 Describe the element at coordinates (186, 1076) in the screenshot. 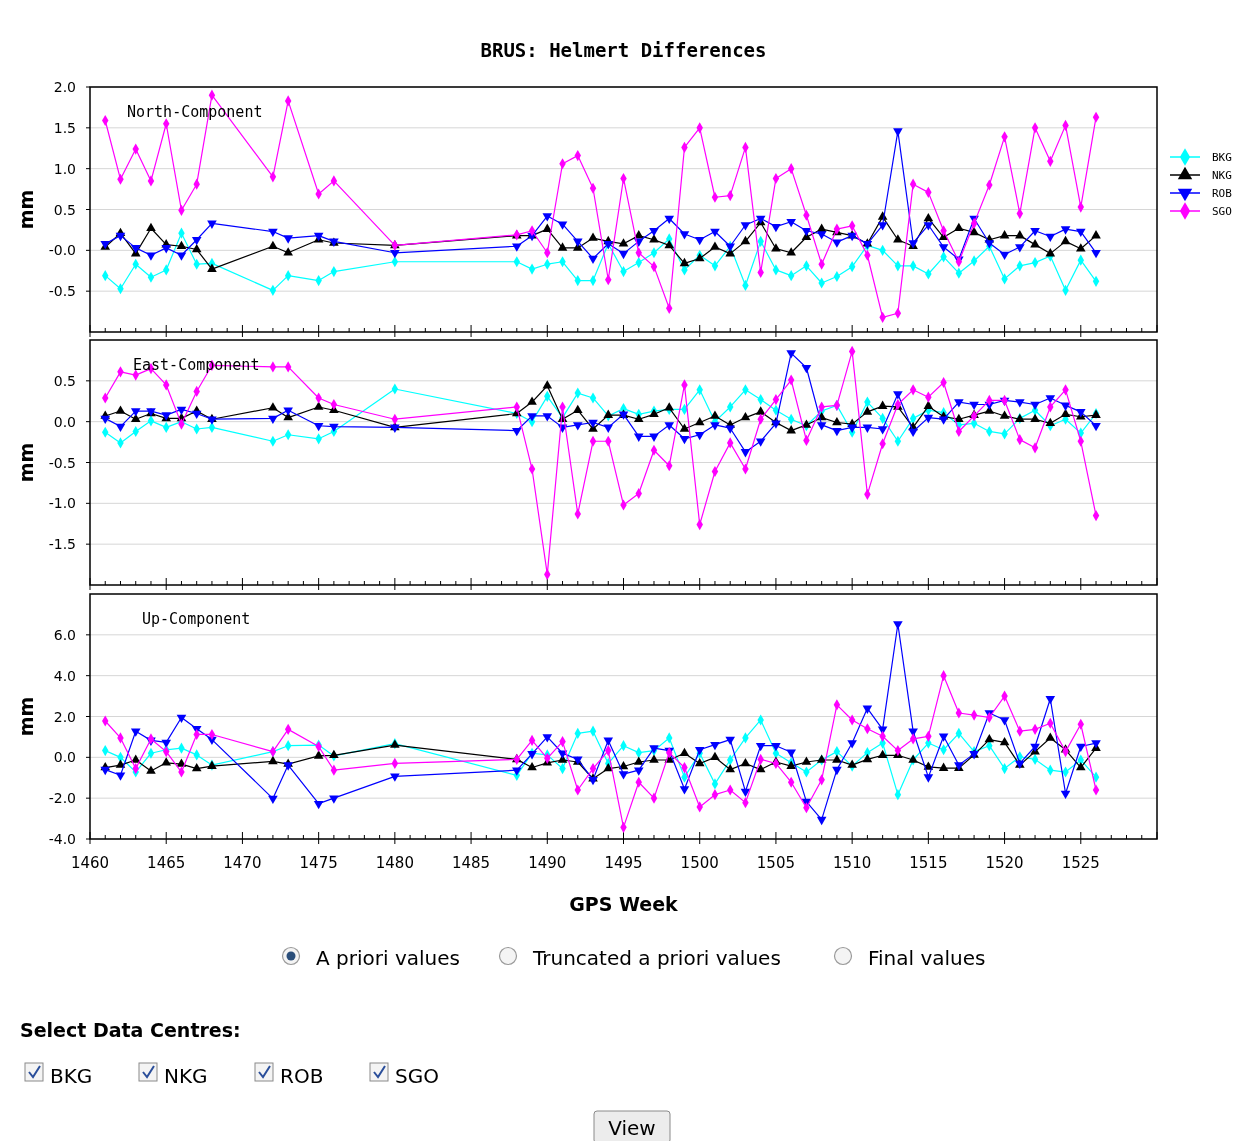

I see `text: NKG` at that location.